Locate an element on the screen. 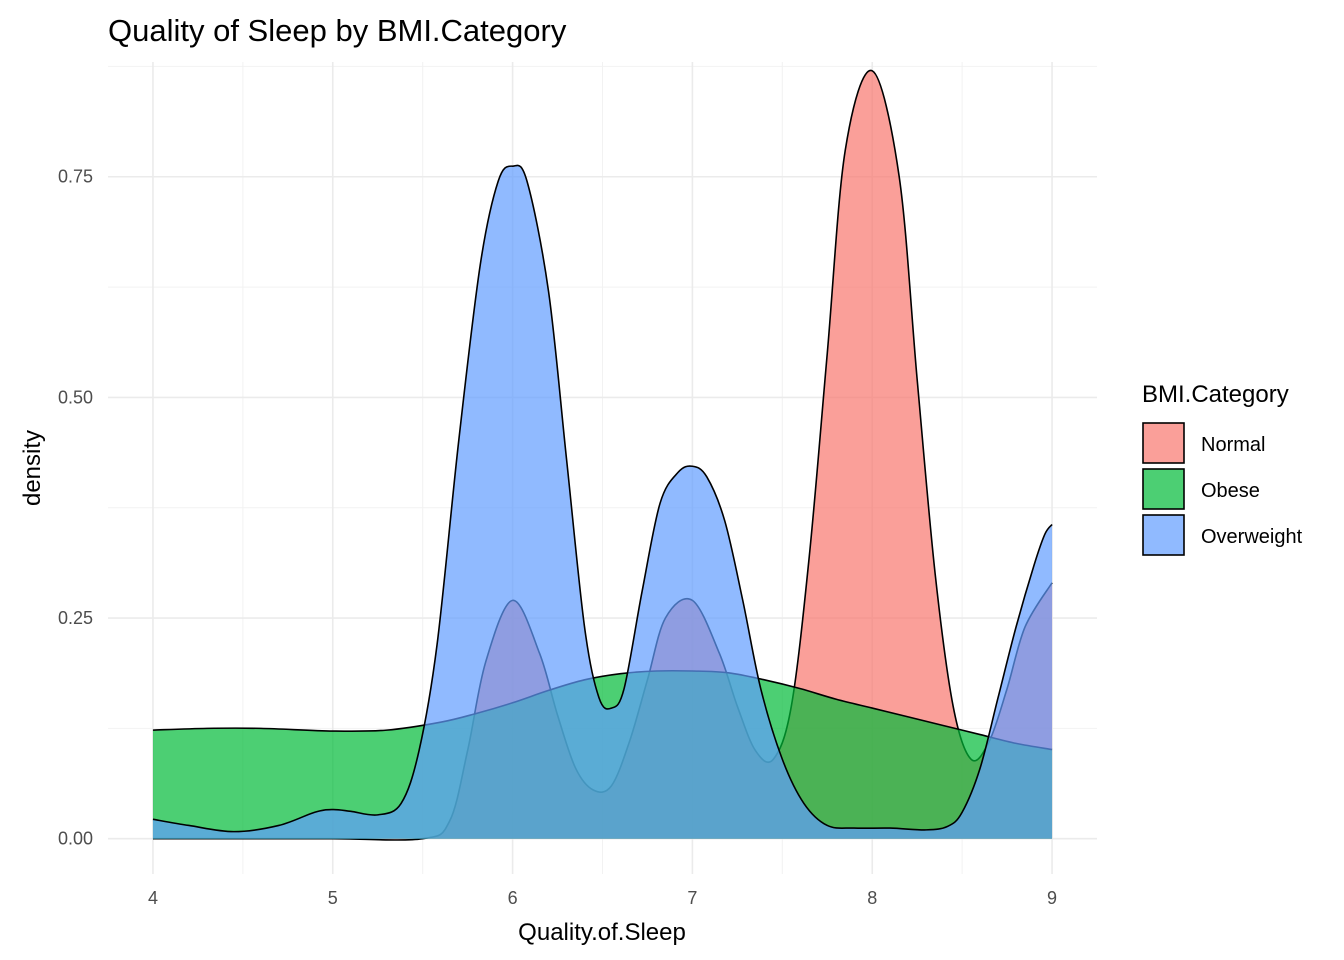 The height and width of the screenshot is (960, 1344). x-tick-label: 6 is located at coordinates (513, 898).